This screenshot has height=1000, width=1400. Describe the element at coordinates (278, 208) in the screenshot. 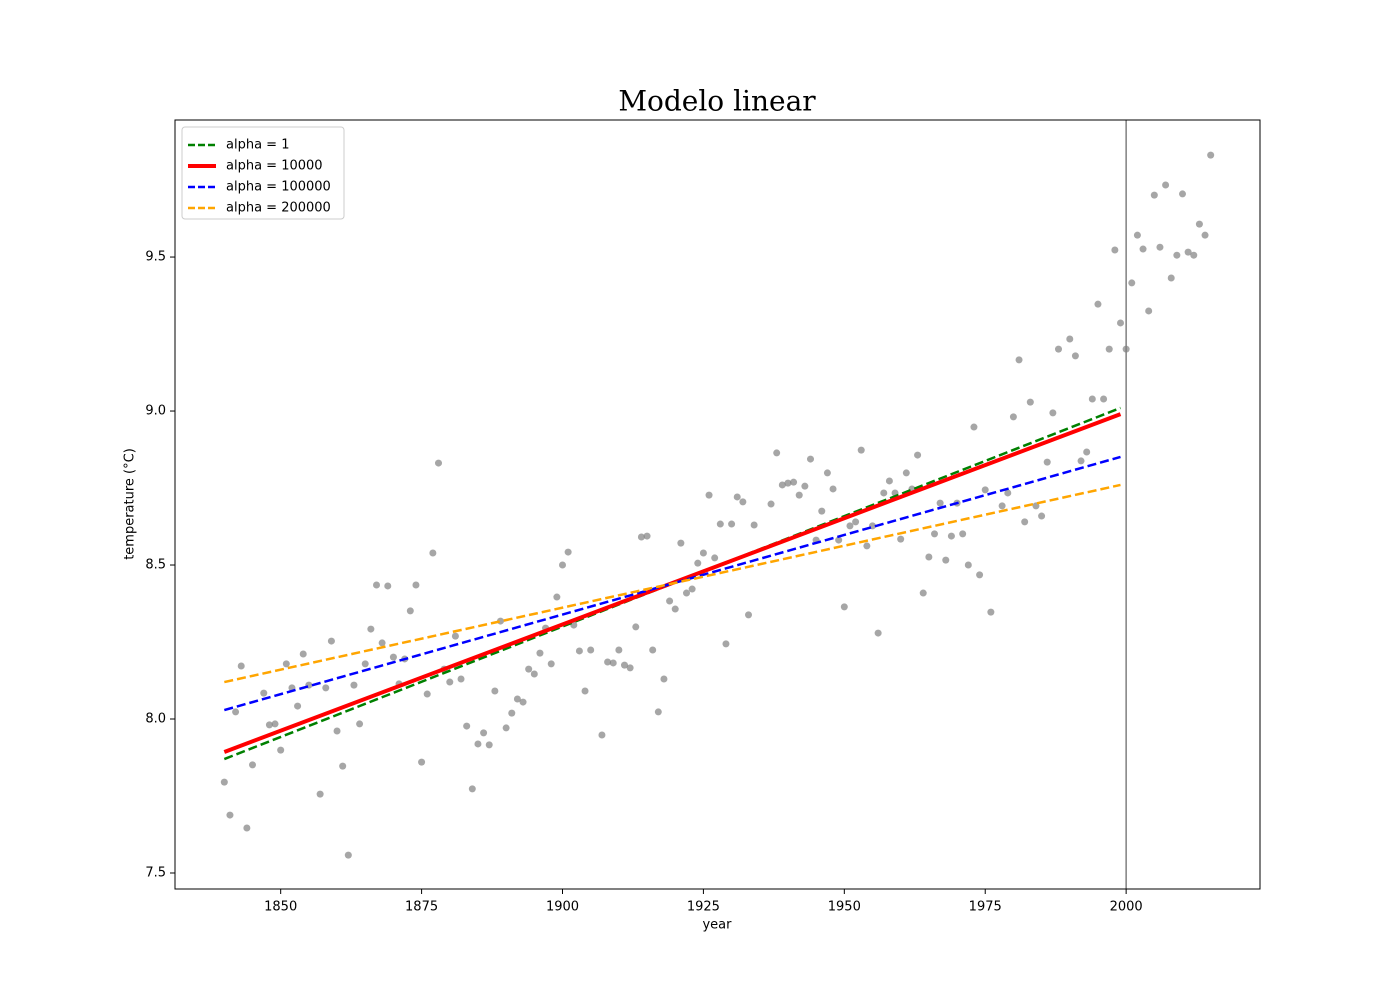

I see `legend-label: alpha = 200000` at that location.